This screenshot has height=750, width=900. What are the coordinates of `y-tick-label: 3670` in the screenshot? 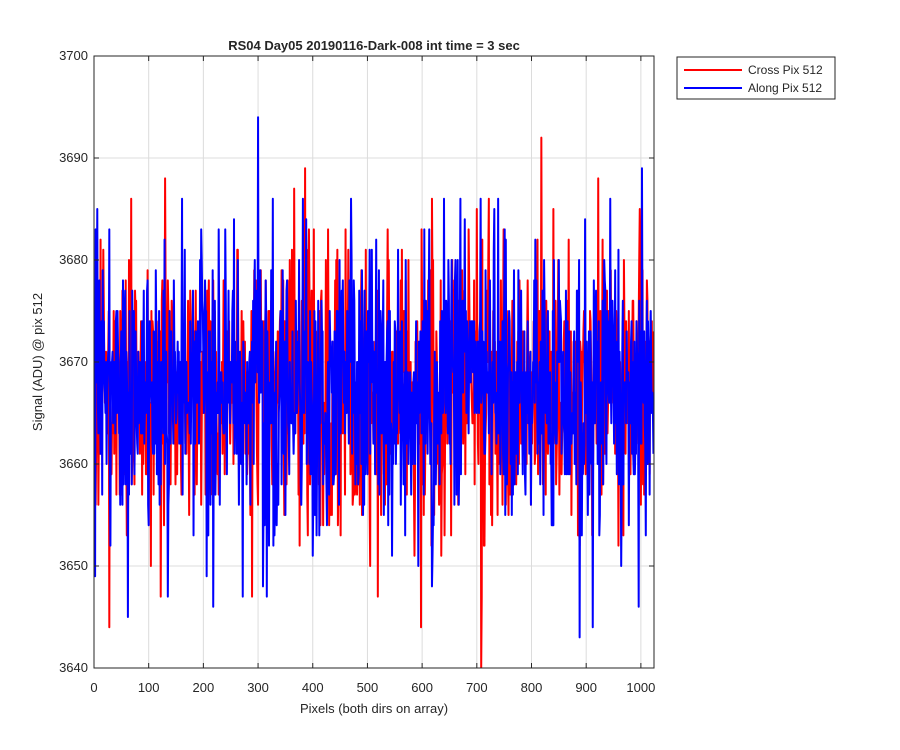 It's located at (73, 361).